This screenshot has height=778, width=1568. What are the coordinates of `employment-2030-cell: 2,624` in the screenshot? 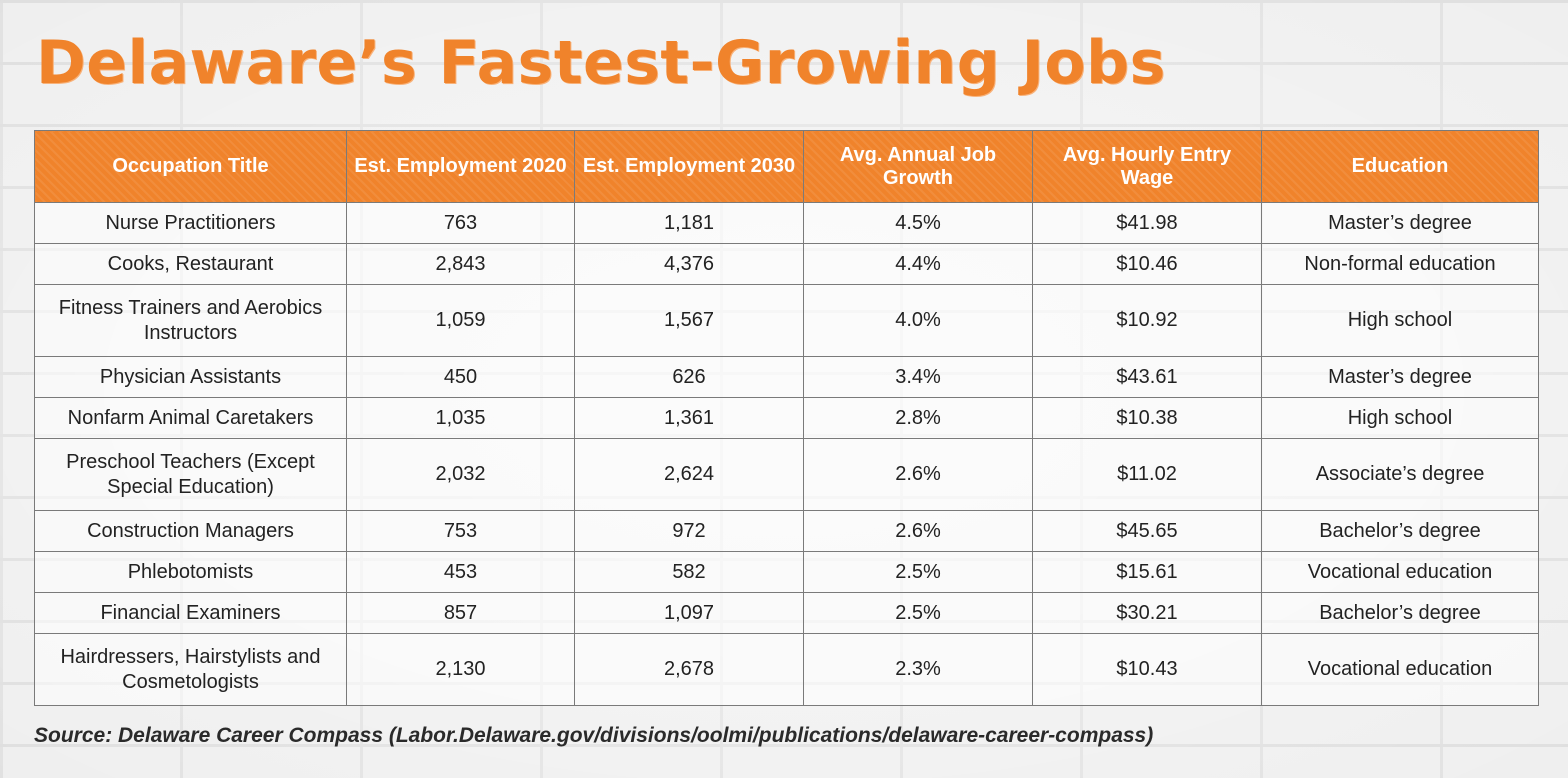 It's located at (689, 474).